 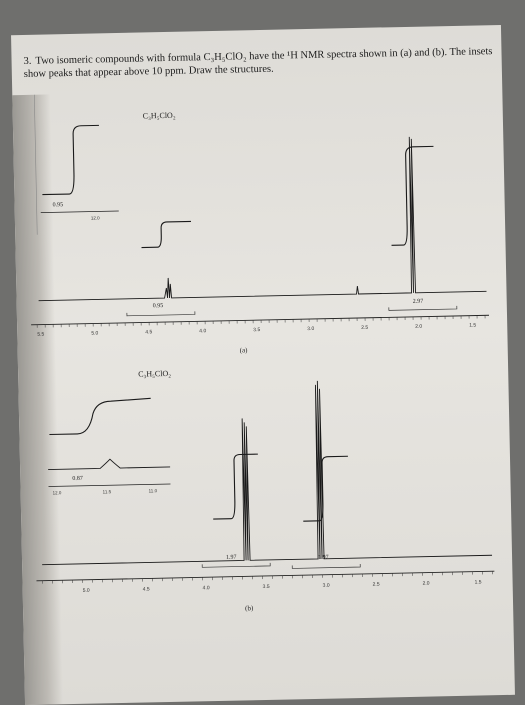 I want to click on integral-b-1-value: 1.97, so click(x=231, y=558).